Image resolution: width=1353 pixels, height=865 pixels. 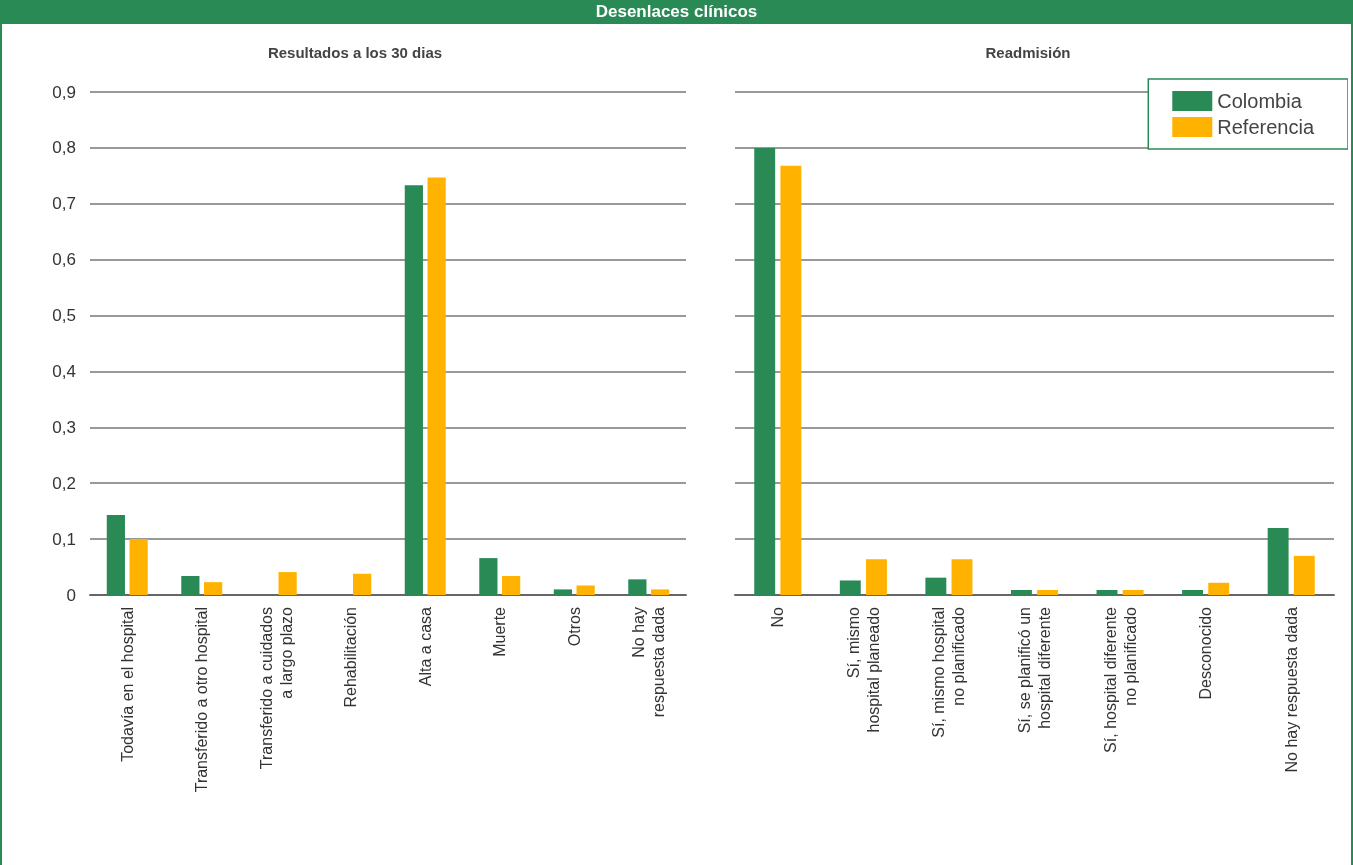 I want to click on y-tick-label: 0,1, so click(x=64, y=539).